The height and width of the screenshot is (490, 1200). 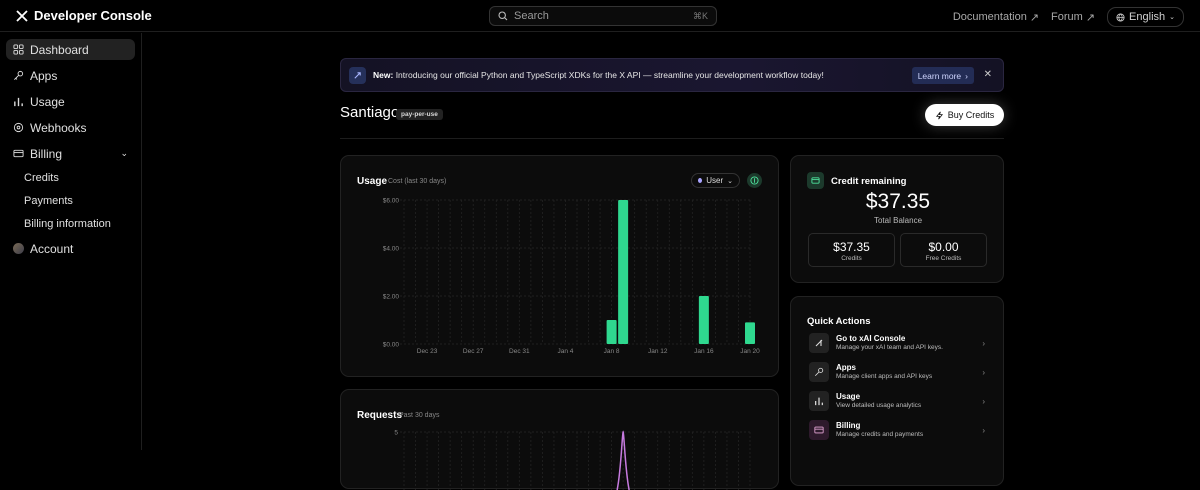 I want to click on user-filter-select: User ⌄, so click(x=715, y=180).